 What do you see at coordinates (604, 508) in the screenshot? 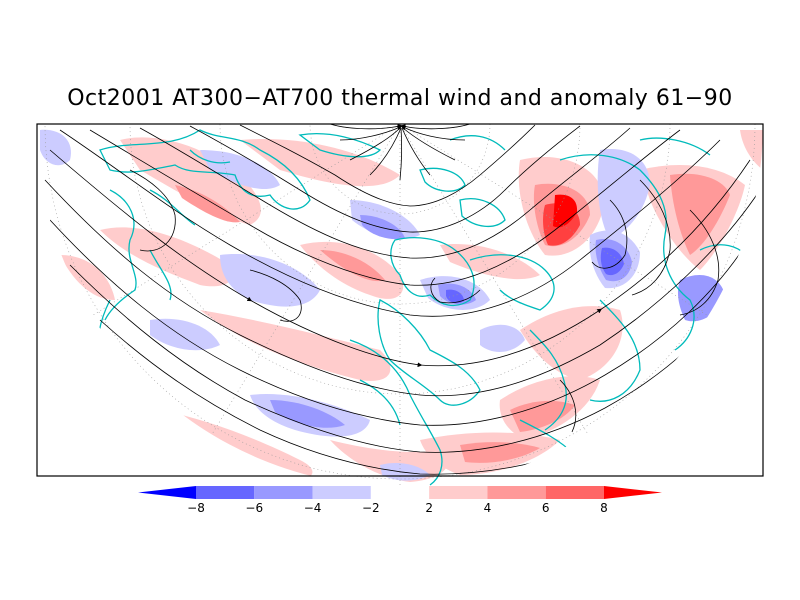
I see `colorbar-tick-label: 8` at bounding box center [604, 508].